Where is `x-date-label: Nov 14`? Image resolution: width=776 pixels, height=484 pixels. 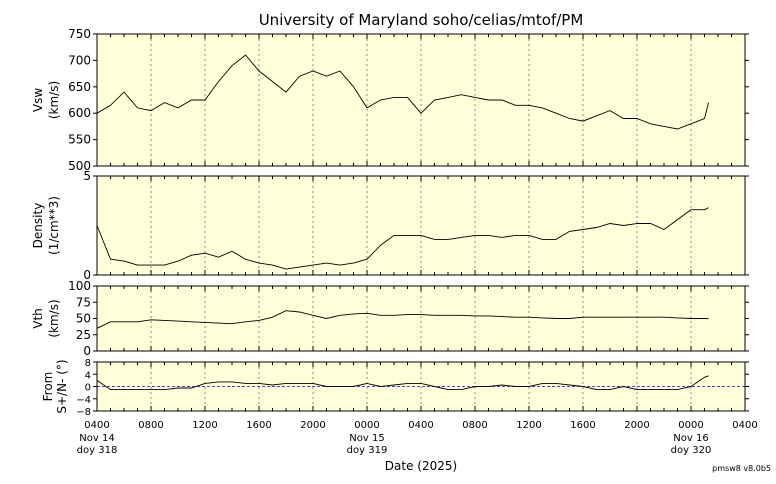
x-date-label: Nov 14 is located at coordinates (96, 438).